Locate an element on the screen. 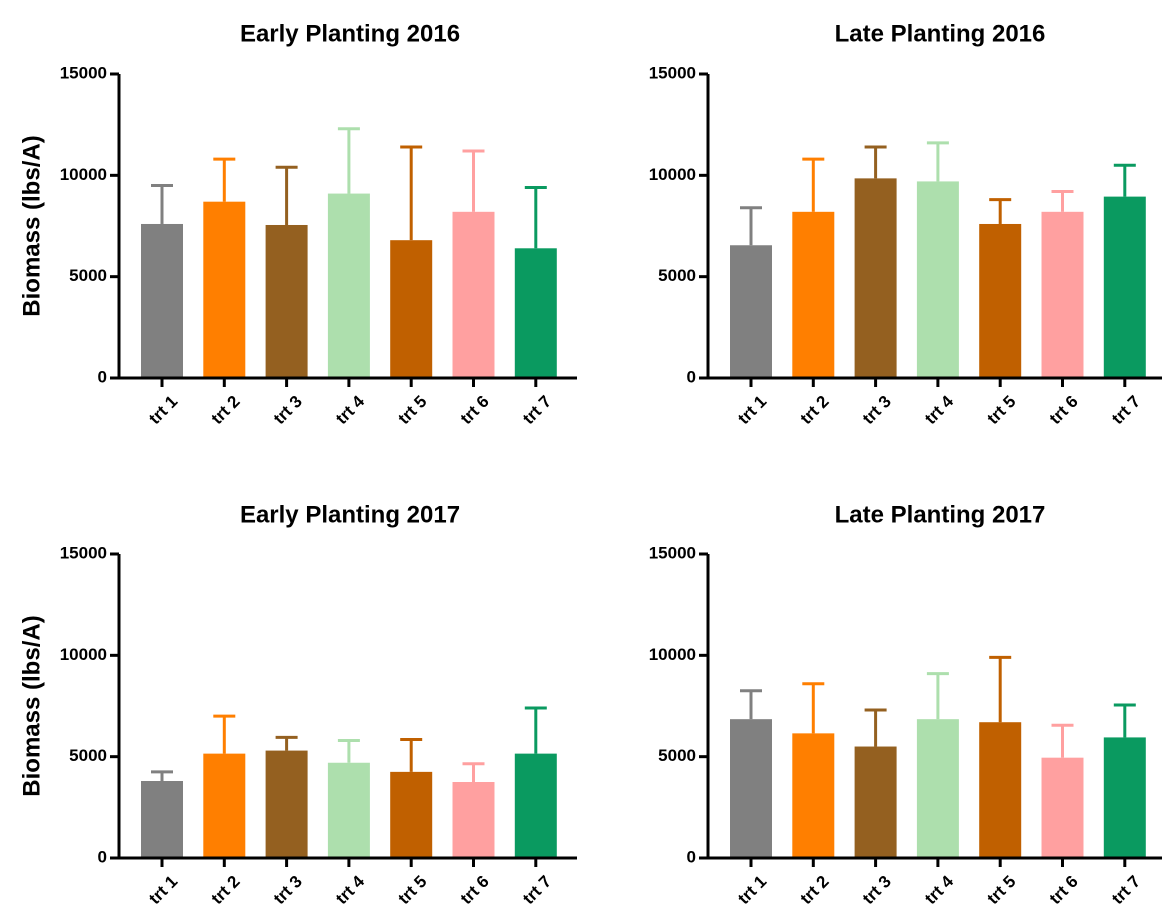  chart-title: Late Planting 2016 is located at coordinates (940, 33).